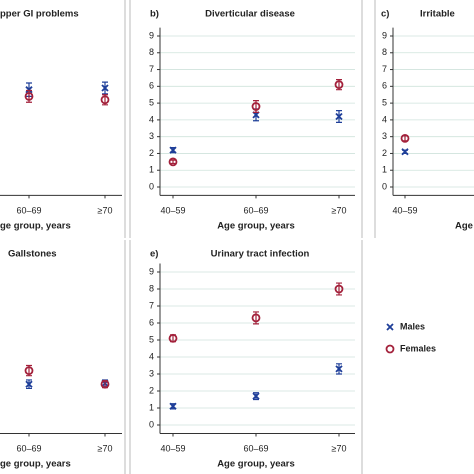  I want to click on legend-label: Males, so click(412, 326).